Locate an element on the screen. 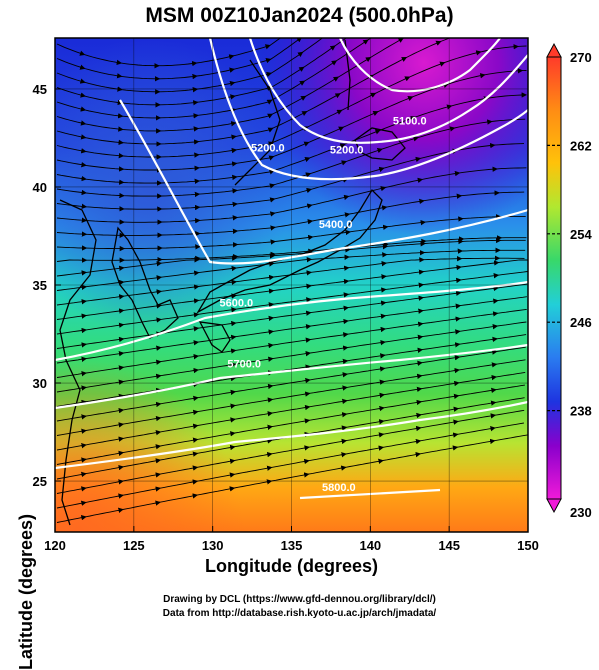 The height and width of the screenshot is (670, 599). contour-label: 5800.0 is located at coordinates (339, 488).